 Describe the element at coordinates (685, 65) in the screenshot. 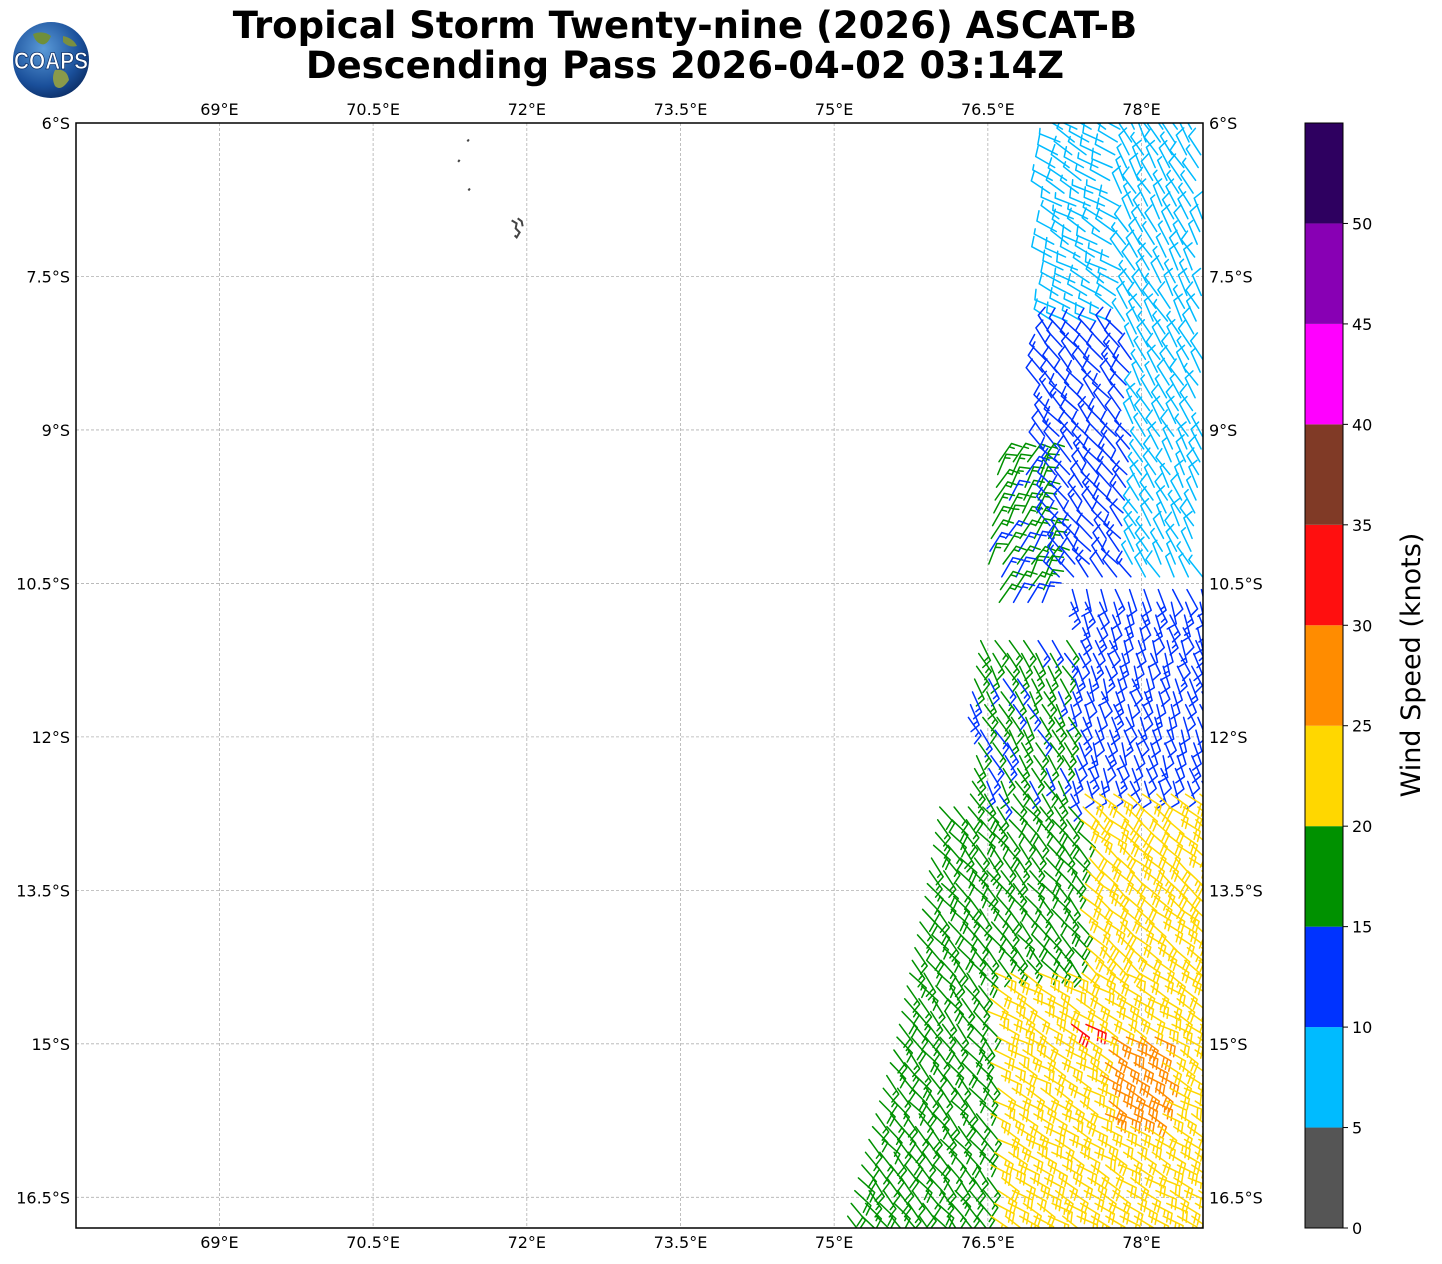

I see `title-line-2: Descending Pass 2026-04-02 03:14Z` at that location.